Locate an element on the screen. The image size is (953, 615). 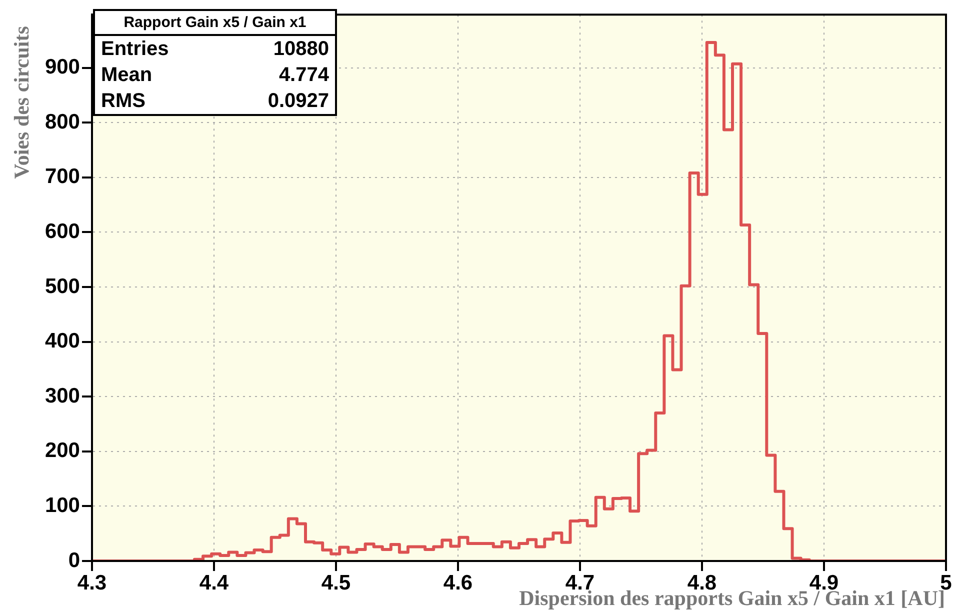
y-tick-label: 700 is located at coordinates (62, 176).